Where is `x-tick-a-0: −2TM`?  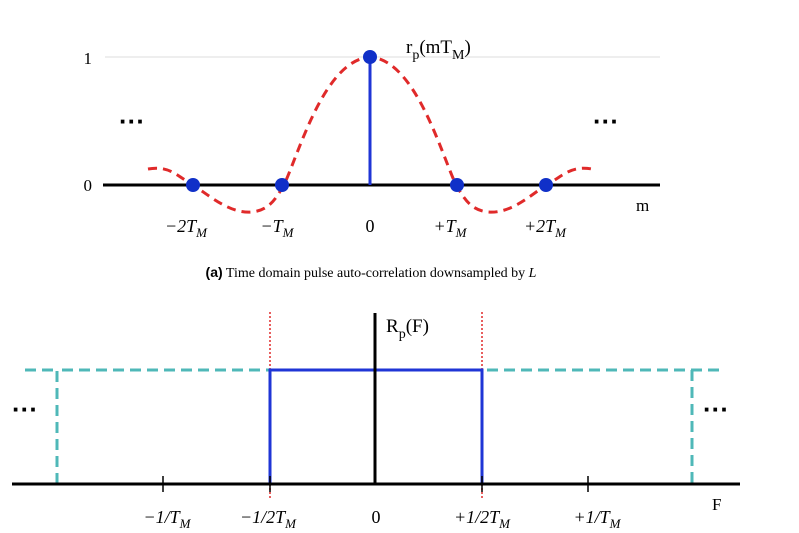
x-tick-a-0: −2TM is located at coordinates (186, 228).